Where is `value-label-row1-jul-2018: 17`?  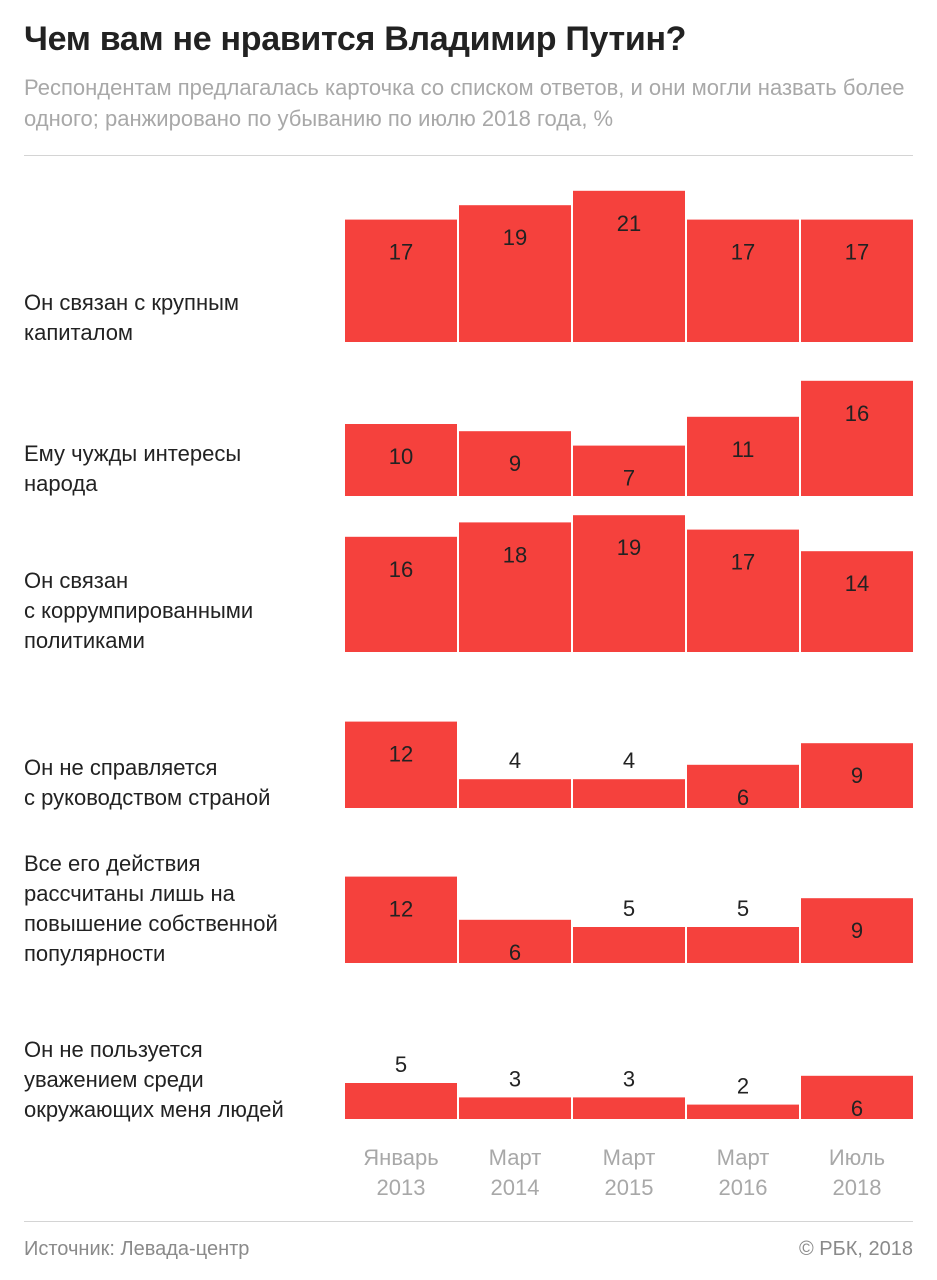
value-label-row1-jul-2018: 17 is located at coordinates (857, 252).